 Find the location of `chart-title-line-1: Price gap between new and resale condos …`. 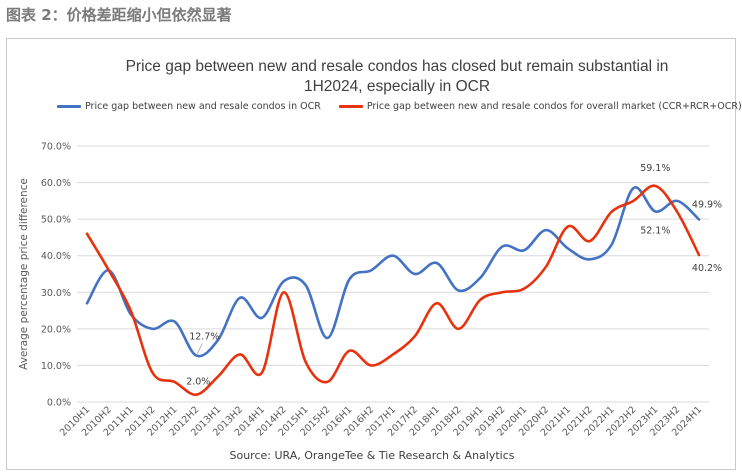

chart-title-line-1: Price gap between new and resale condos … is located at coordinates (397, 66).